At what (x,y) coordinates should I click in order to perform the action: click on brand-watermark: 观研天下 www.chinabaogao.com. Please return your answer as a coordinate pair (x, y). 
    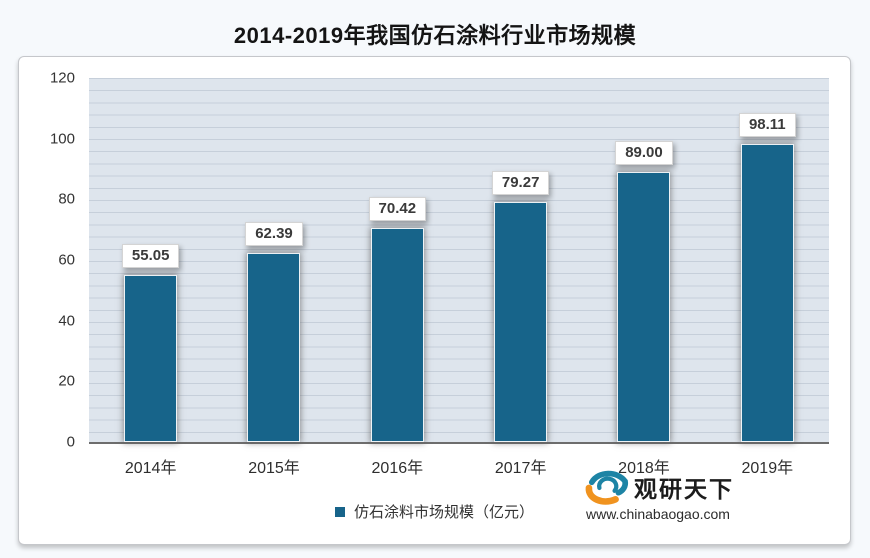
    Looking at the image, I should click on (689, 495).